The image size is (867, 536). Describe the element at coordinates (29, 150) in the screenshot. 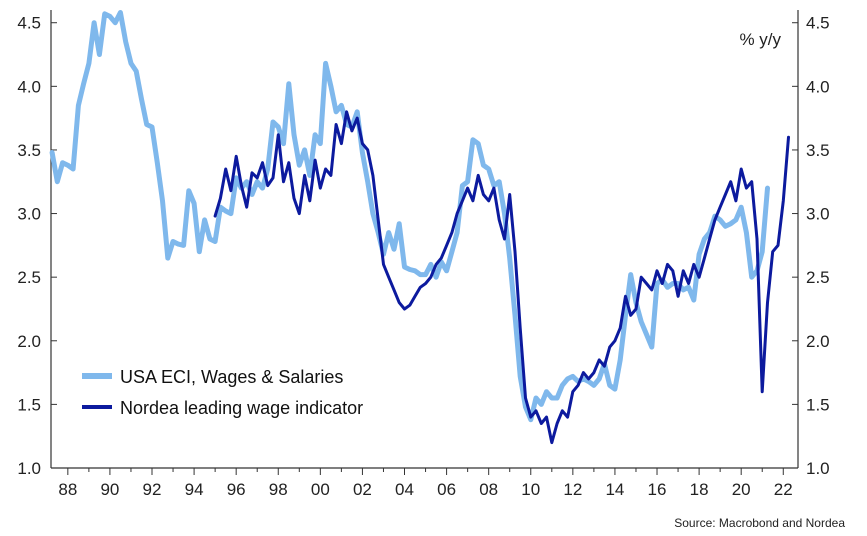

I see `y-tick-label-left: 3.5` at that location.